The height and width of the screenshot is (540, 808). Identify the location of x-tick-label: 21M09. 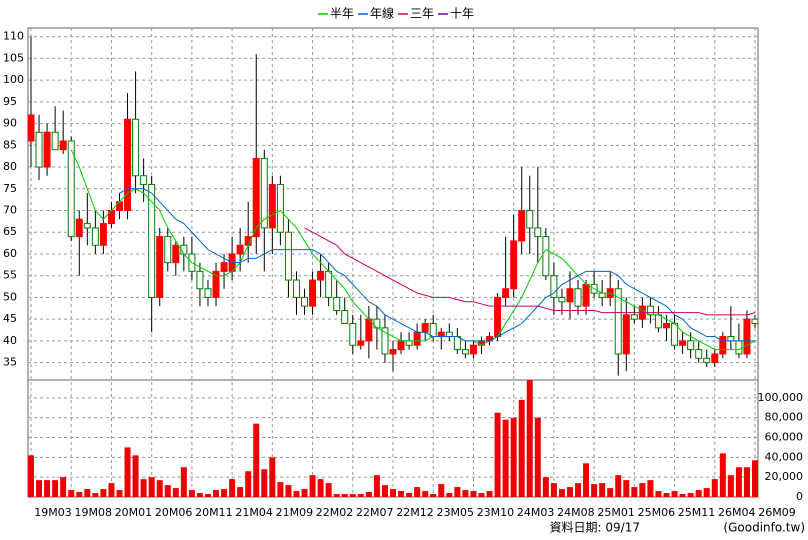
(295, 512).